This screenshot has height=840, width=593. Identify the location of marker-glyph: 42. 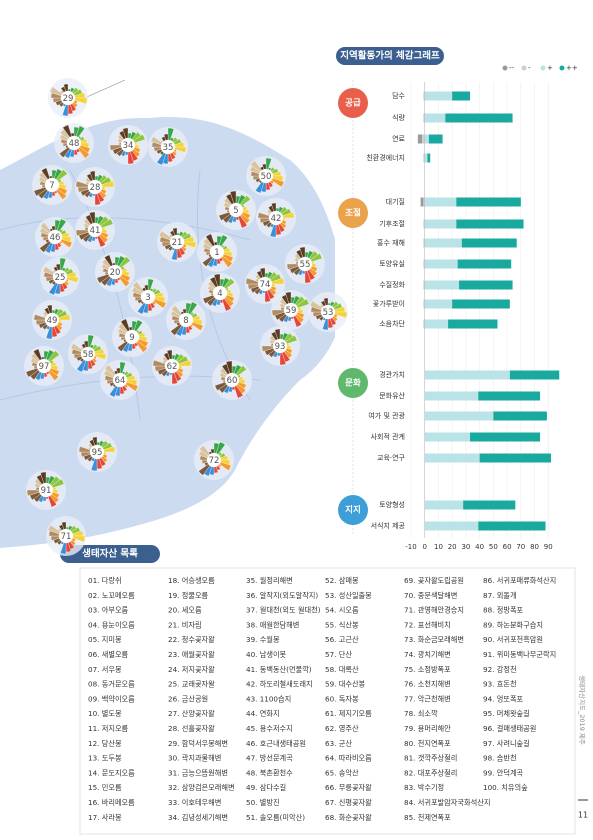
(276, 218).